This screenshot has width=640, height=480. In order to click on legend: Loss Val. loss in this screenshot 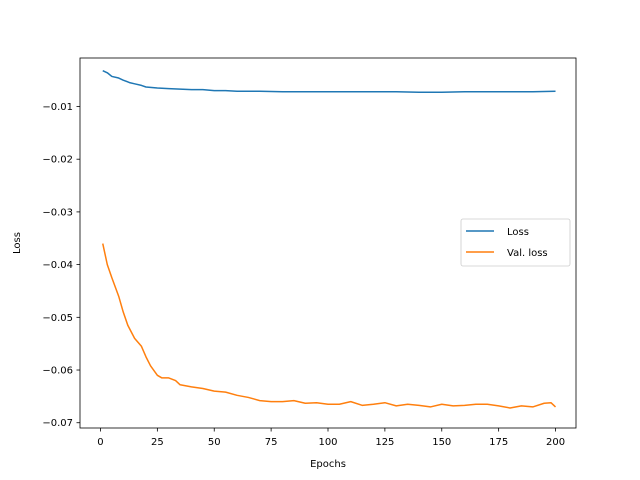, I will do `click(515, 242)`.